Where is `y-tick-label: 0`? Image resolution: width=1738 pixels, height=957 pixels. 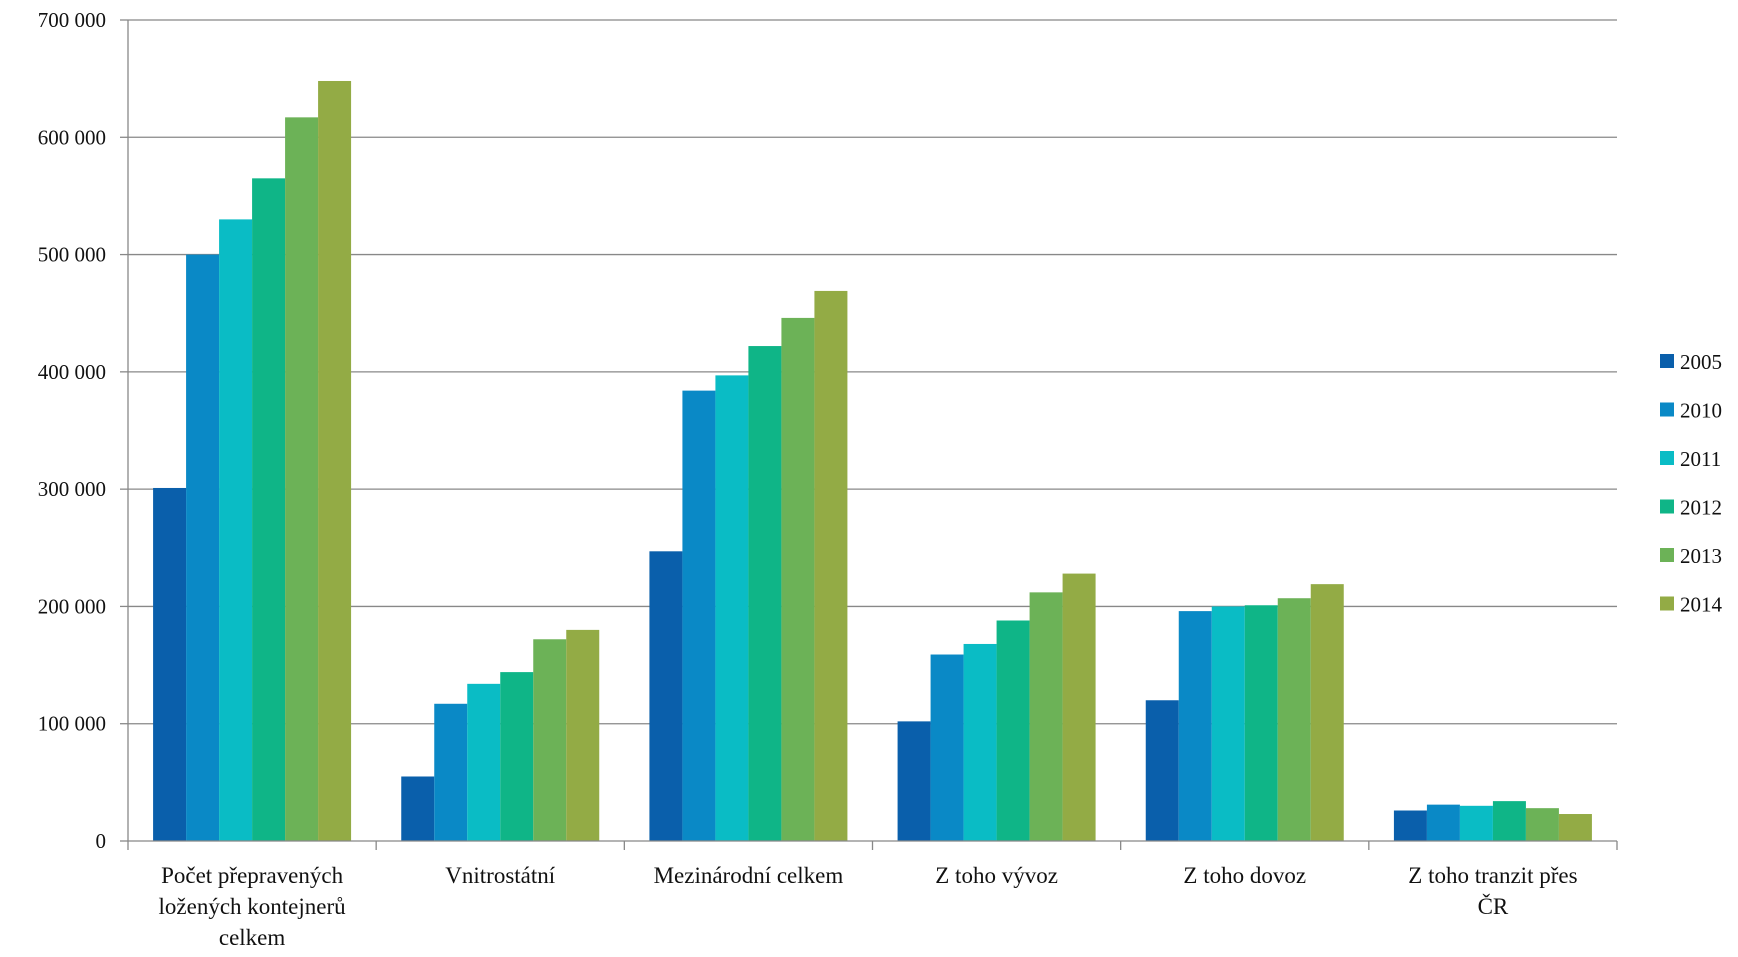 y-tick-label: 0 is located at coordinates (101, 841).